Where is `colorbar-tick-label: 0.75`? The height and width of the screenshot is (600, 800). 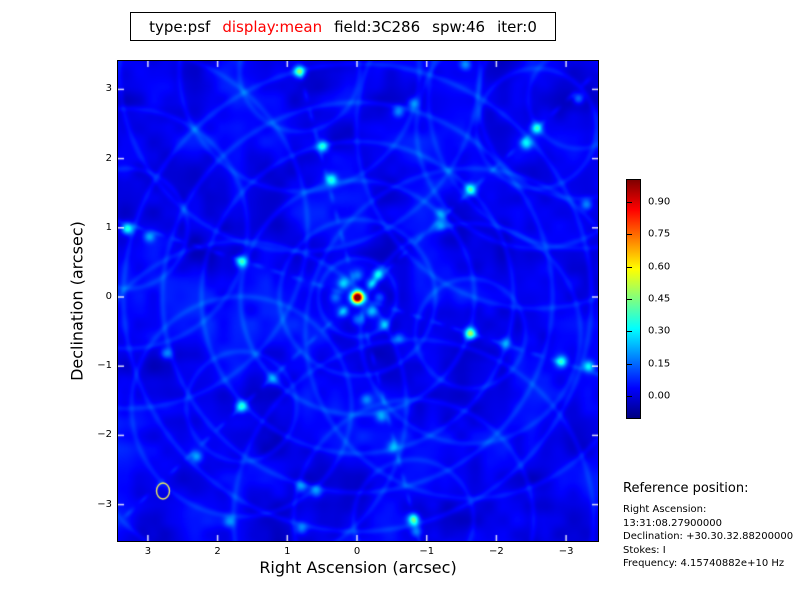 colorbar-tick-label: 0.75 is located at coordinates (659, 234).